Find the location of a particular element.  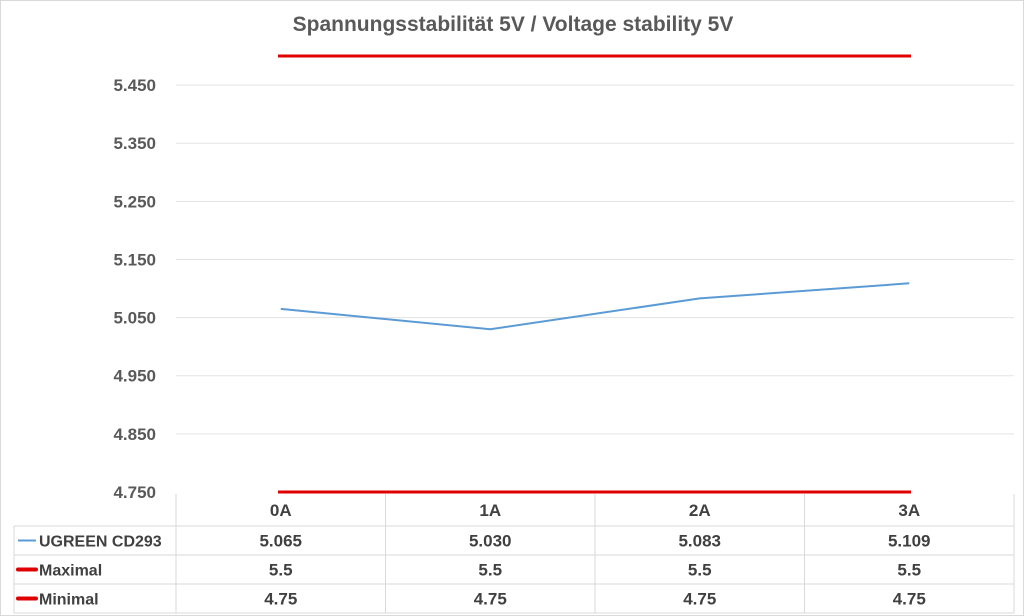

y-tick-label: 4.750 is located at coordinates (134, 492).